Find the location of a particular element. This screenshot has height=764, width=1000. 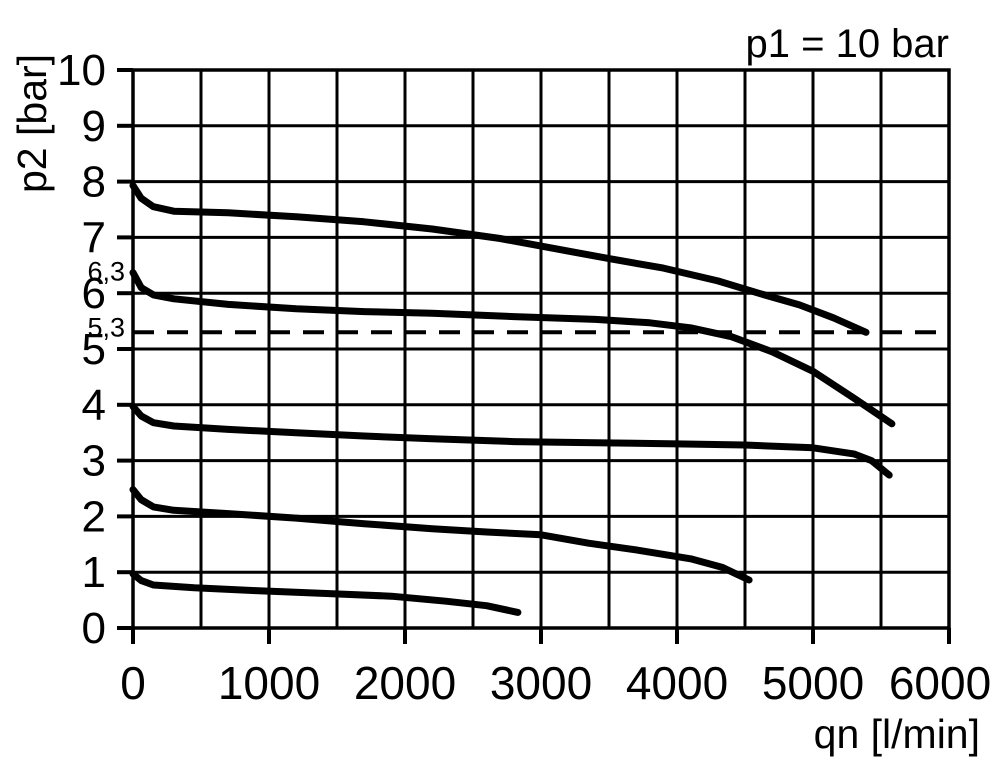

y-tick-label: 7 is located at coordinates (94, 237).